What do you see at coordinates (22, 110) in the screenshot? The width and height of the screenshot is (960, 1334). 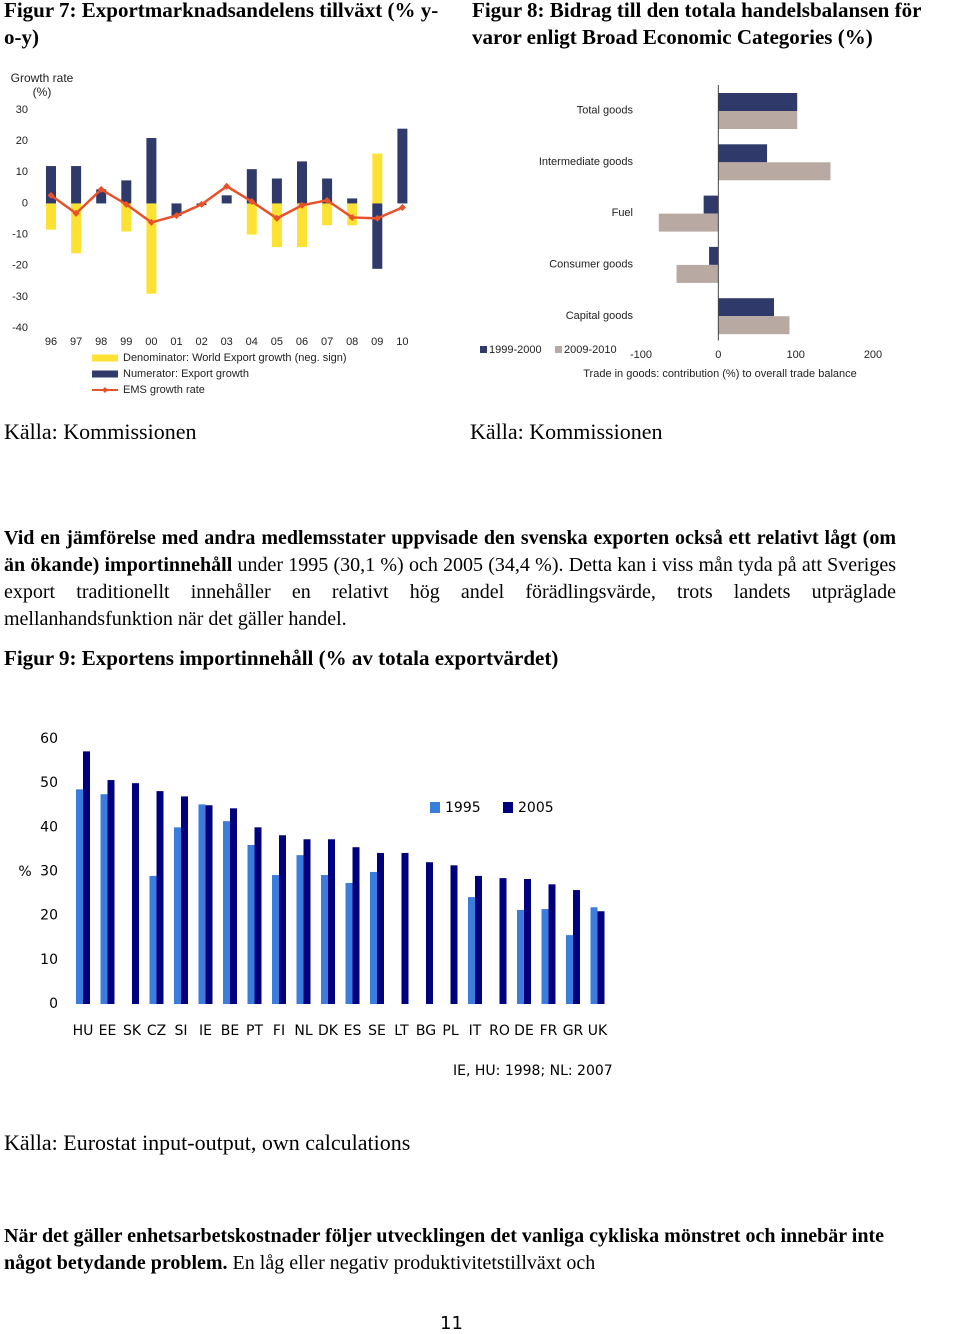 I see `y-tick-label: 30` at bounding box center [22, 110].